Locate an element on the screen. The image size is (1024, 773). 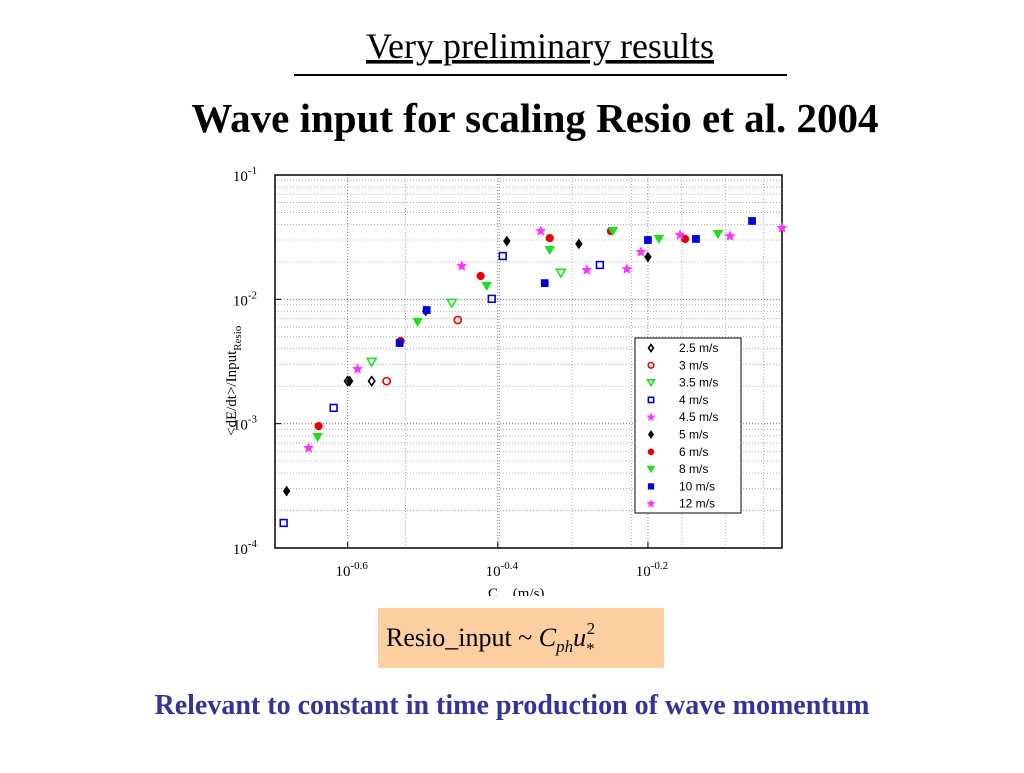
tick-label: 10-0.6 is located at coordinates (351, 570).